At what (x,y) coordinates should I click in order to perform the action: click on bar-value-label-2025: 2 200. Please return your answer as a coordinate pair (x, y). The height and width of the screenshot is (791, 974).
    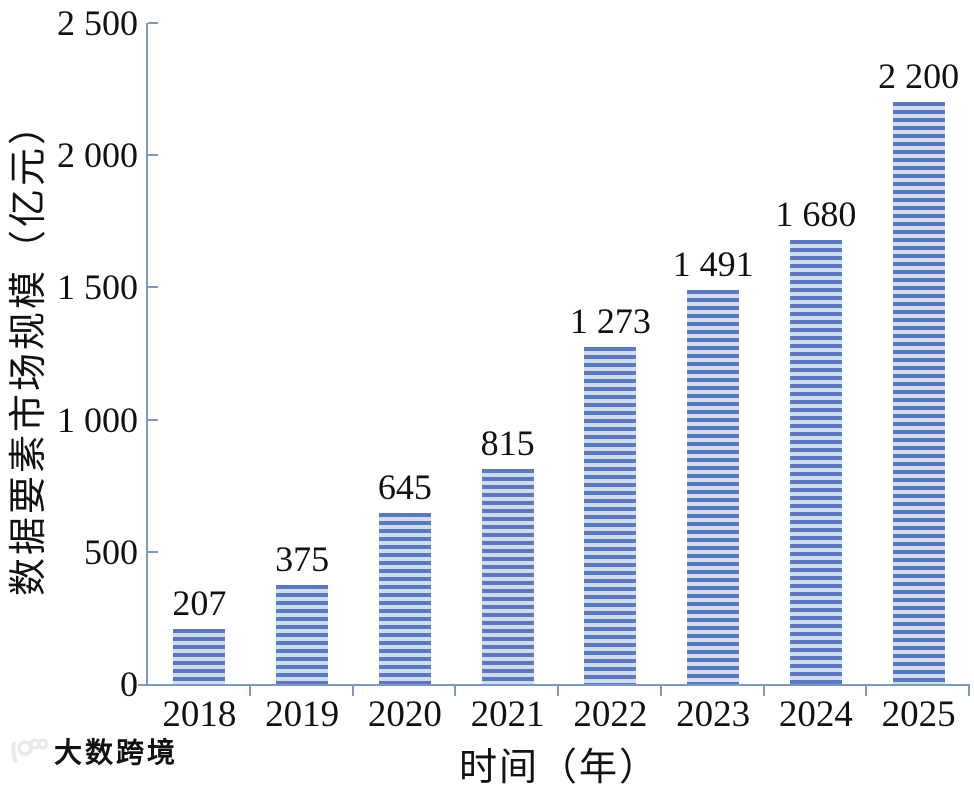
    Looking at the image, I should click on (919, 76).